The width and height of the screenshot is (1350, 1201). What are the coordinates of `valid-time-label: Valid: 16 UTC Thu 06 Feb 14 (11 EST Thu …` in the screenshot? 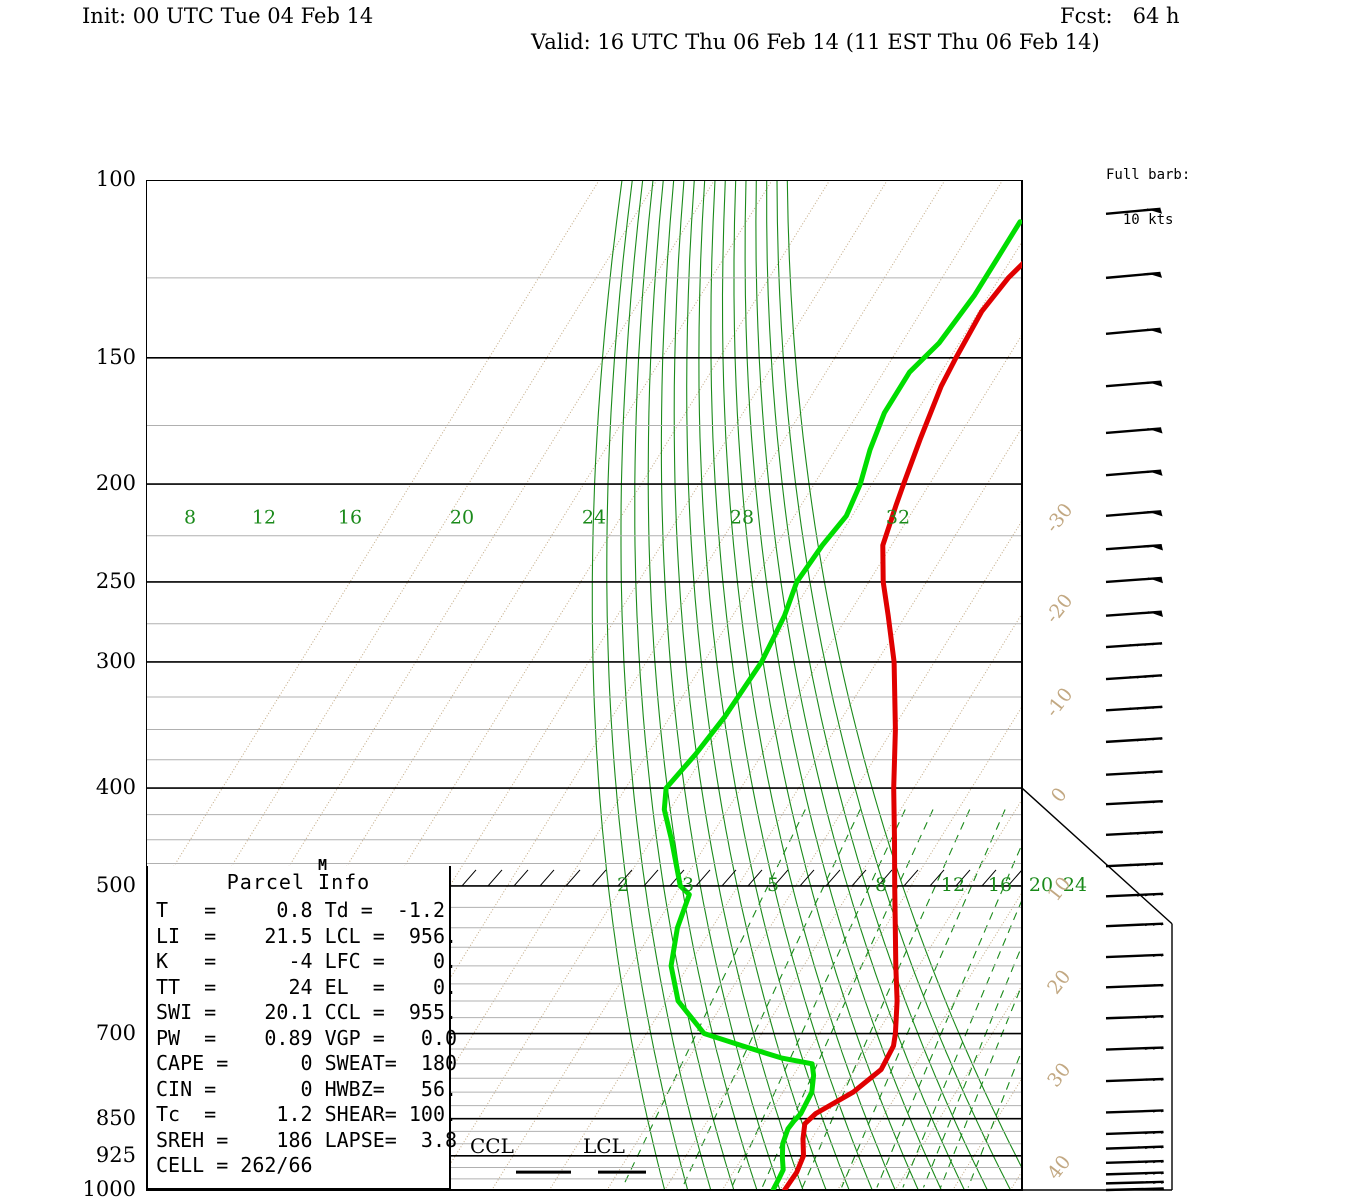 It's located at (815, 42).